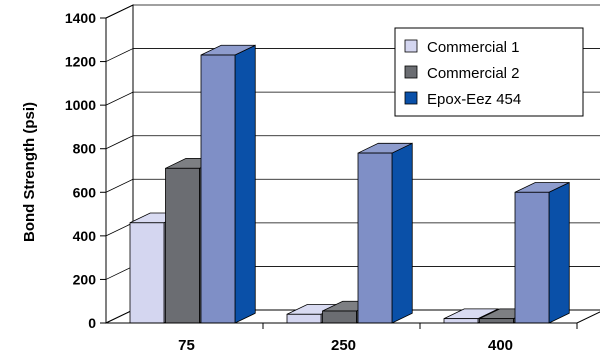 Image resolution: width=600 pixels, height=354 pixels. Describe the element at coordinates (85, 192) in the screenshot. I see `y-tick-label: 600` at that location.